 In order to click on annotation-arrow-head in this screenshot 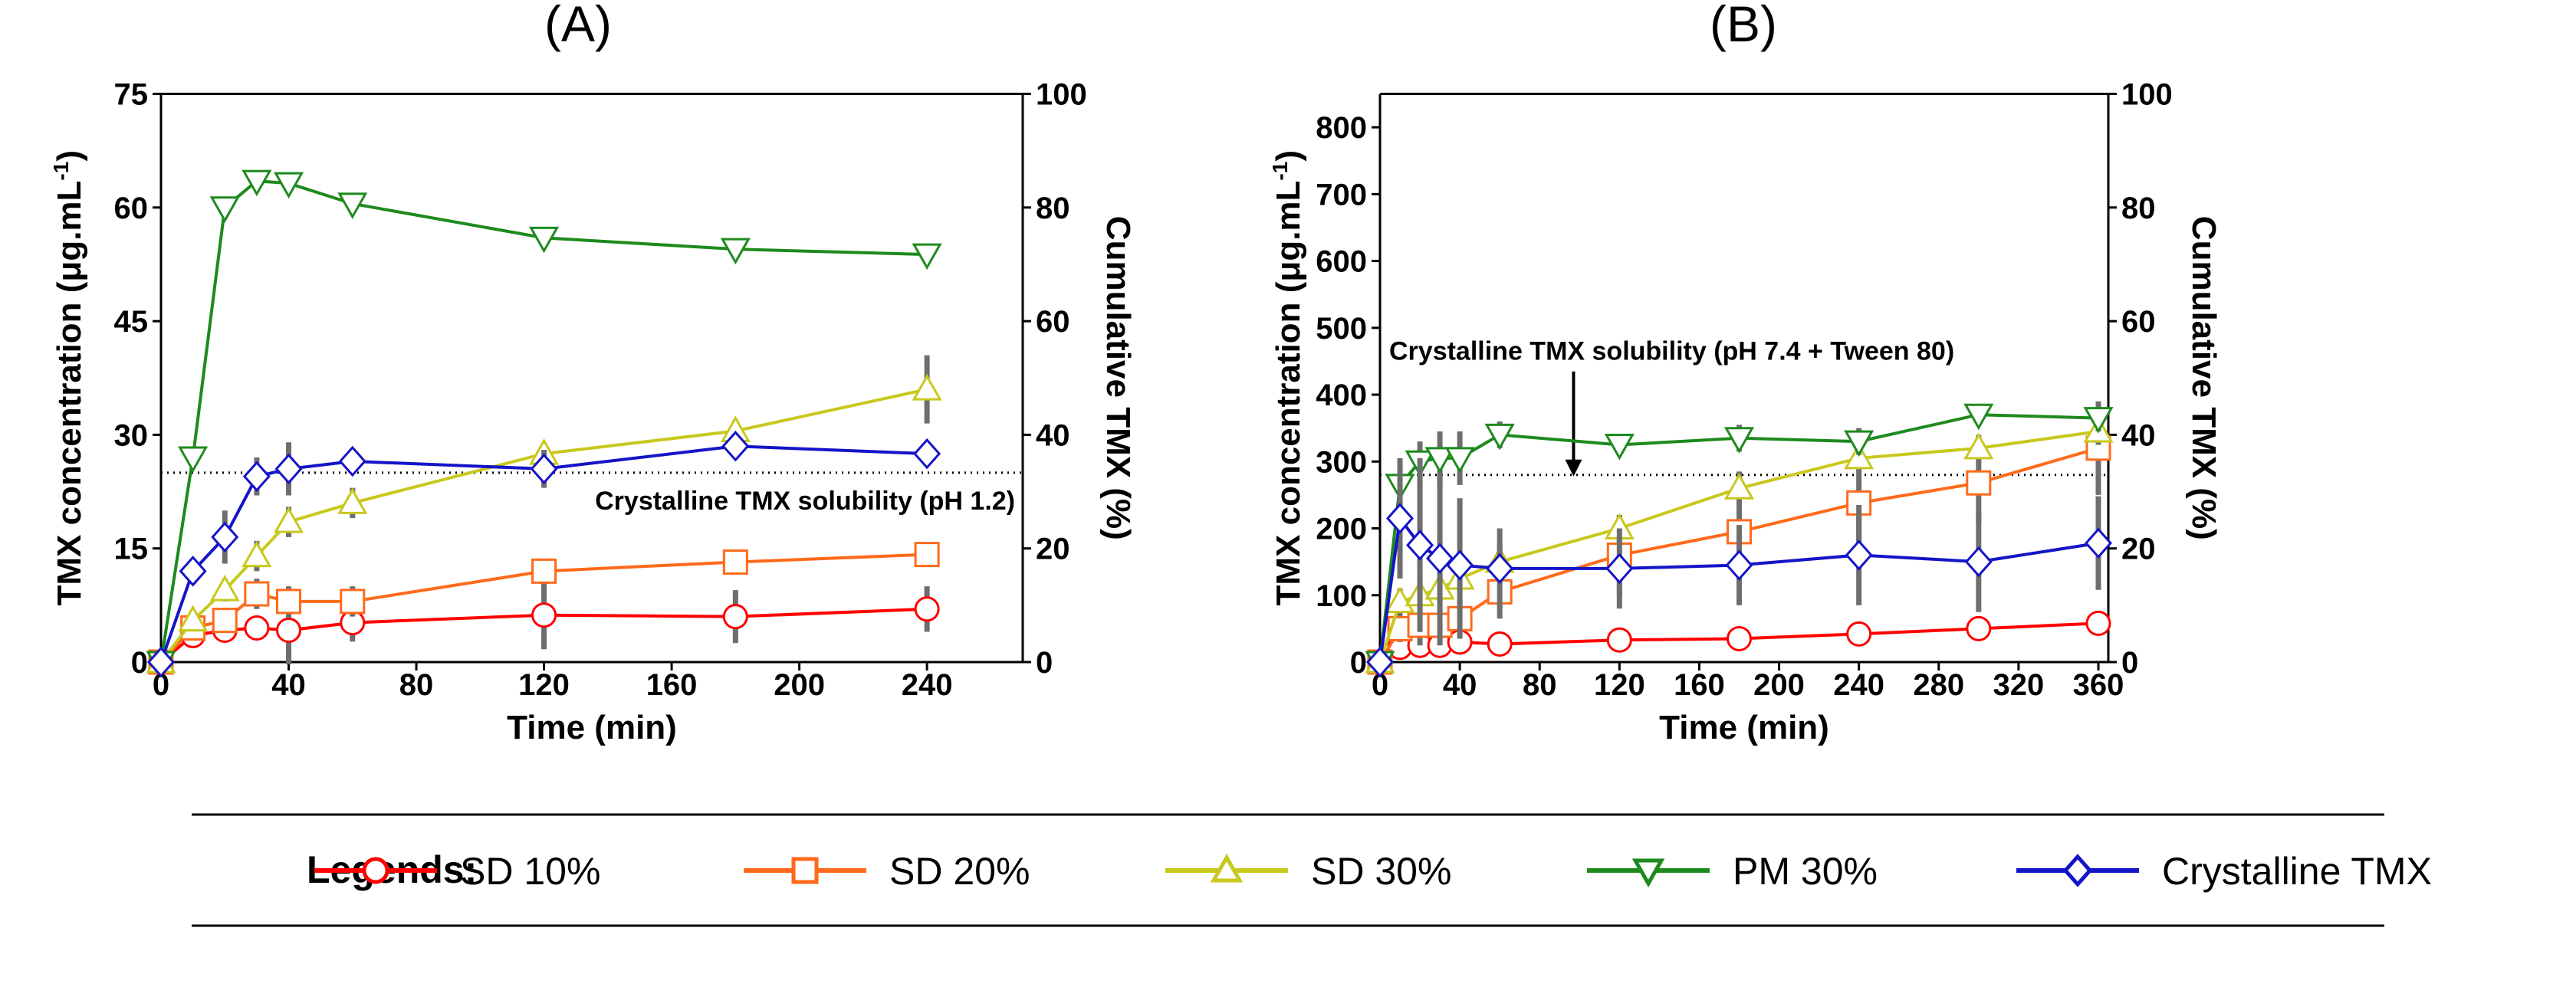, I will do `click(1573, 468)`.